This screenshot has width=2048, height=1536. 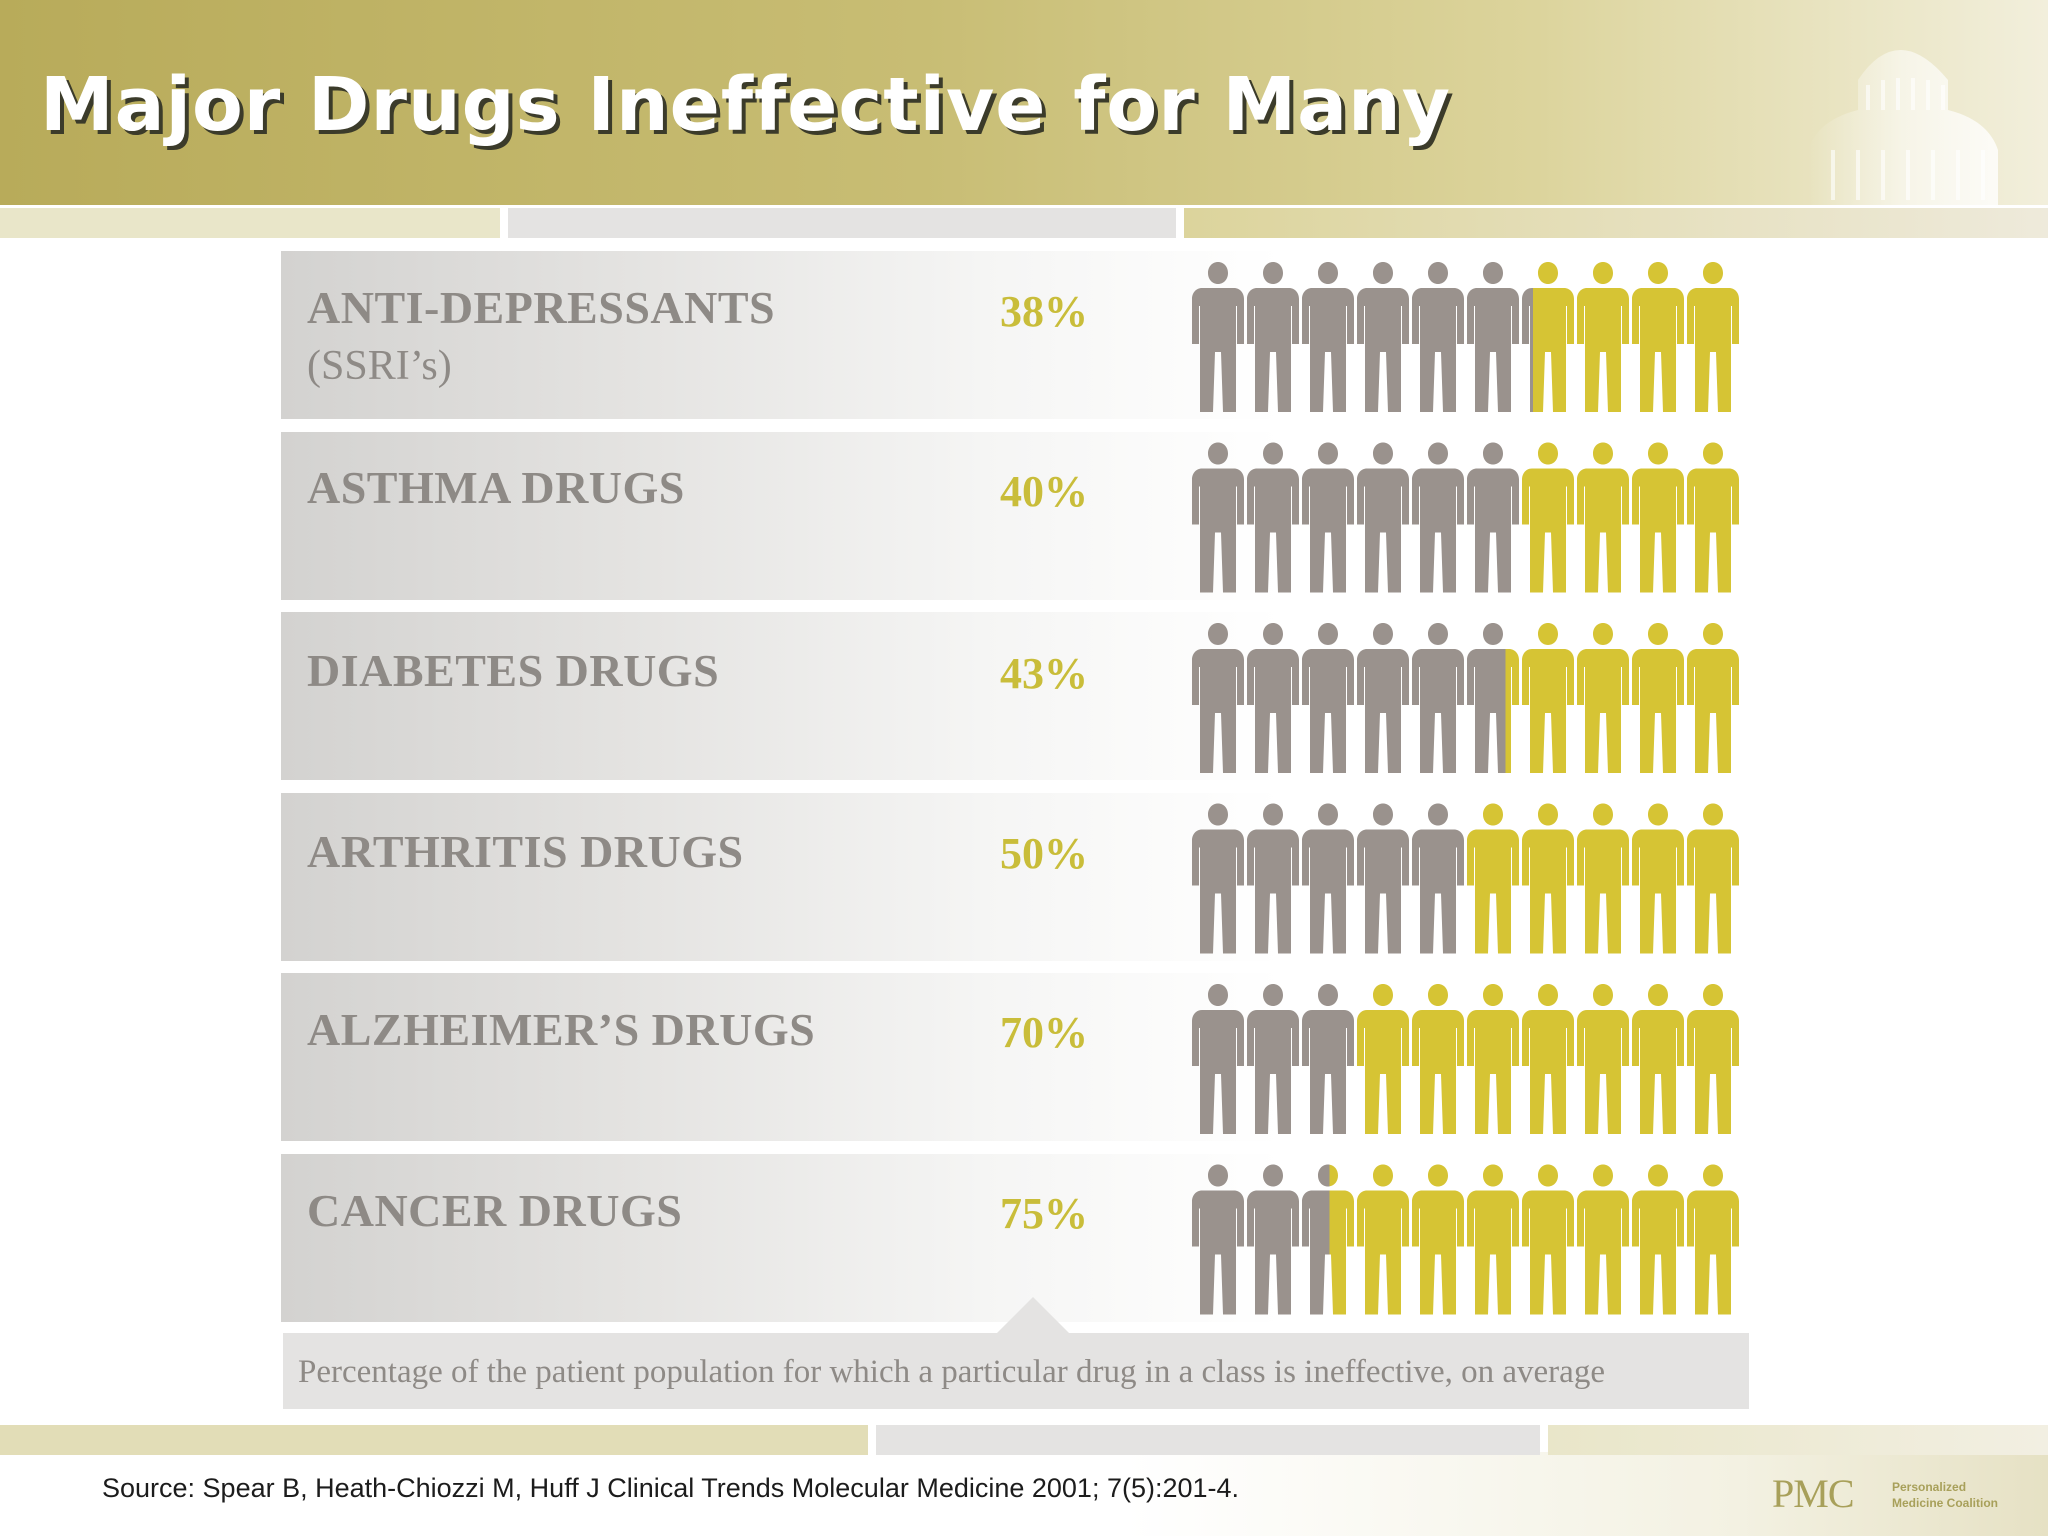 What do you see at coordinates (1044, 1032) in the screenshot?
I see `value-label: 70%` at bounding box center [1044, 1032].